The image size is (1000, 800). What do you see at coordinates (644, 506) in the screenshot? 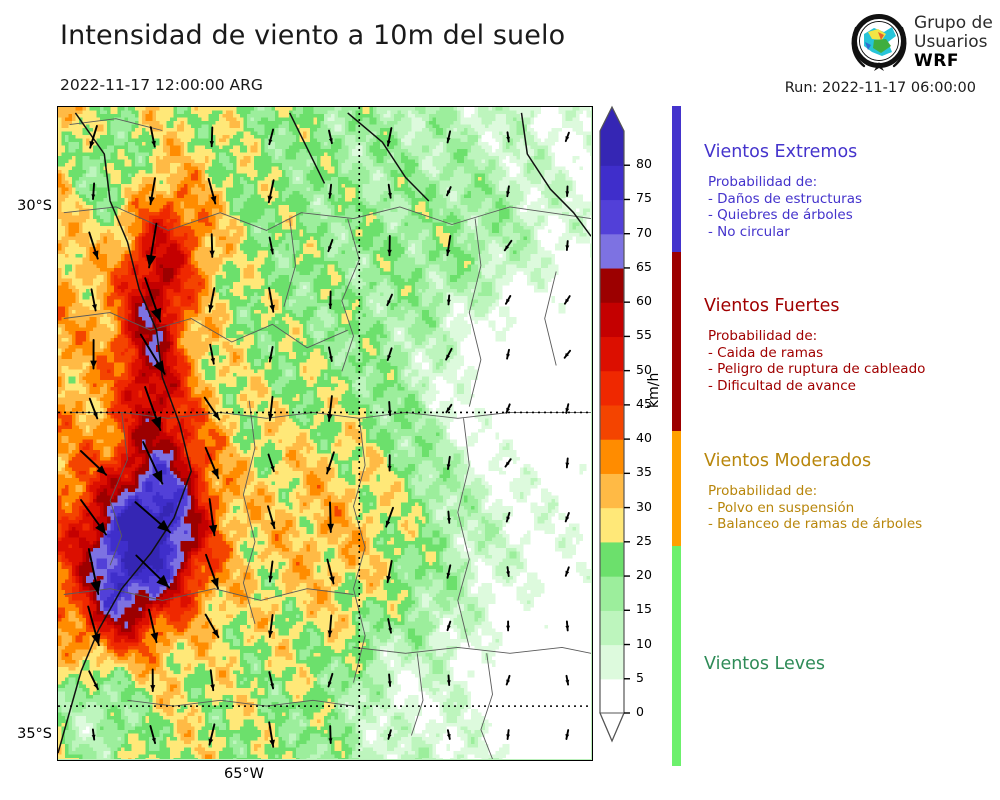
I see `colorbar-tick-30: 30` at bounding box center [644, 506].